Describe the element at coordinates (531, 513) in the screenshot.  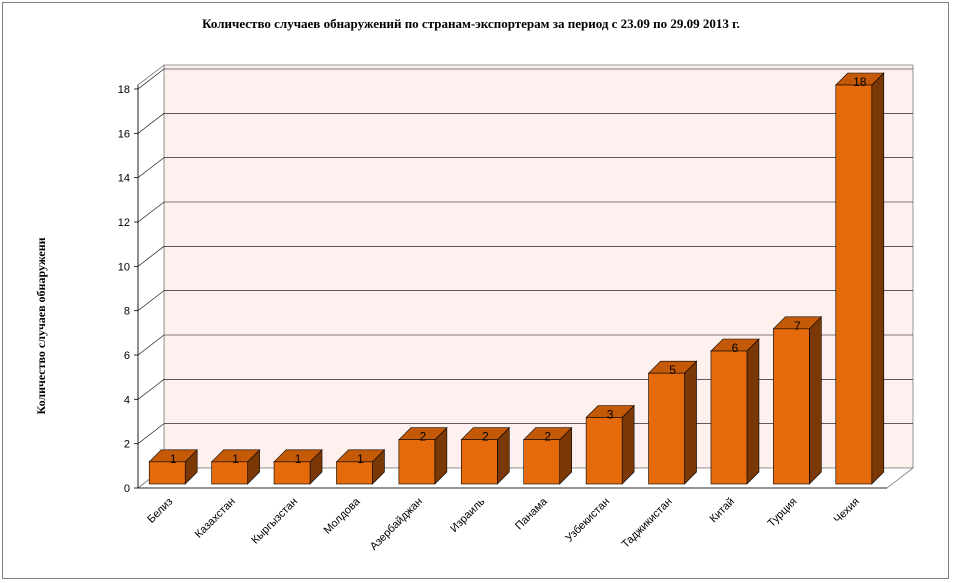
I see `x-category-label: Панама` at that location.